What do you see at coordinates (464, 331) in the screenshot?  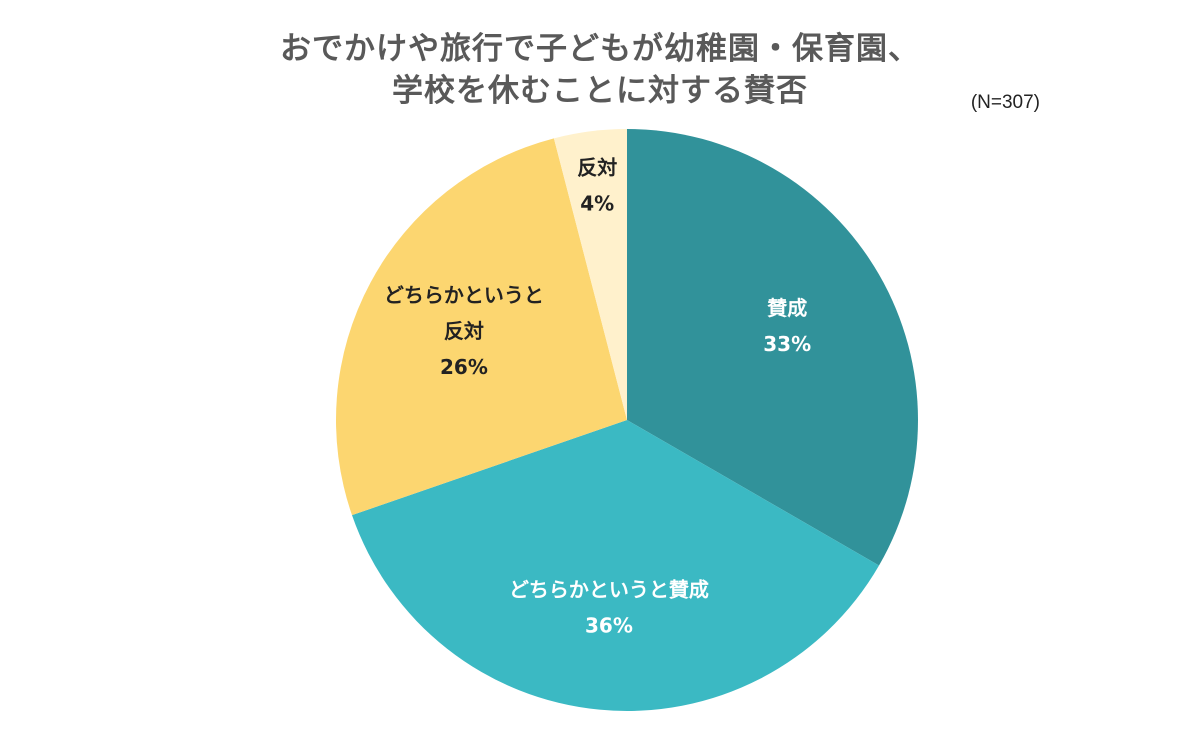 I see `slice-category-label-2-1: 反対` at bounding box center [464, 331].